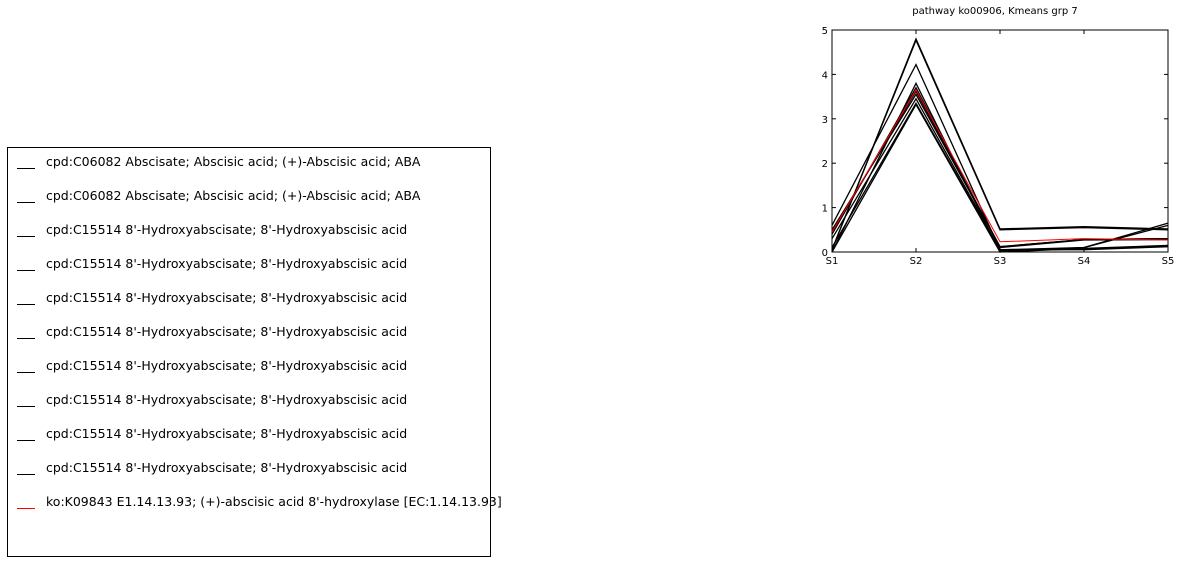 This screenshot has width=1181, height=566. I want to click on x-axis-ticks: S1 S2 S3 S4 S5, so click(1000, 148).